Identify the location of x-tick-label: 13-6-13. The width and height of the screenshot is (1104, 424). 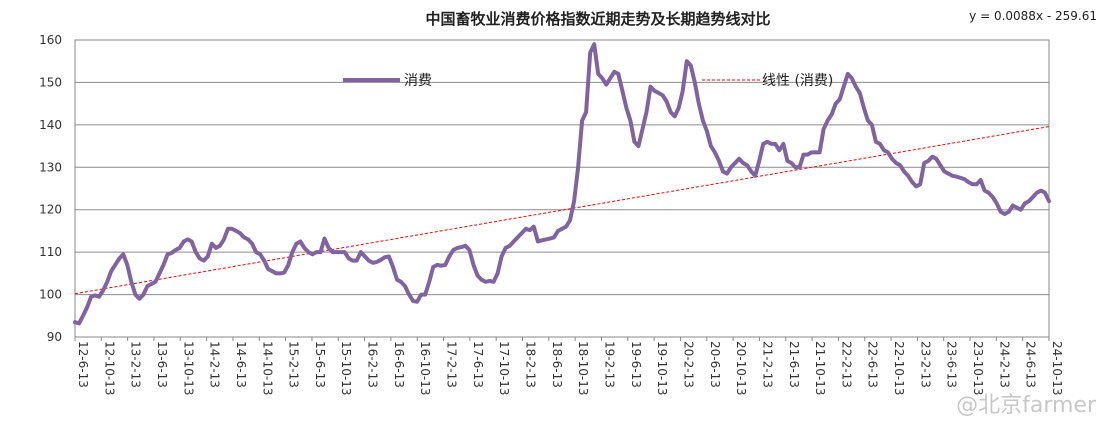
(162, 364).